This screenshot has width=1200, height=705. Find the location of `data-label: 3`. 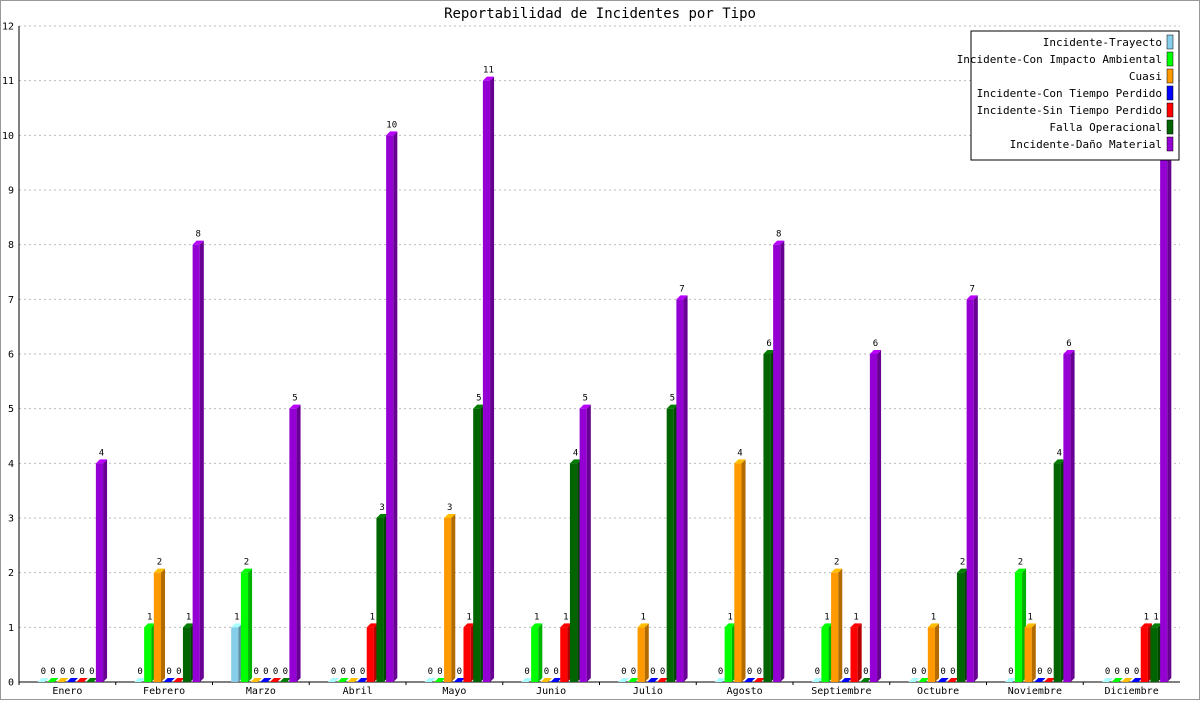

data-label: 3 is located at coordinates (381, 508).